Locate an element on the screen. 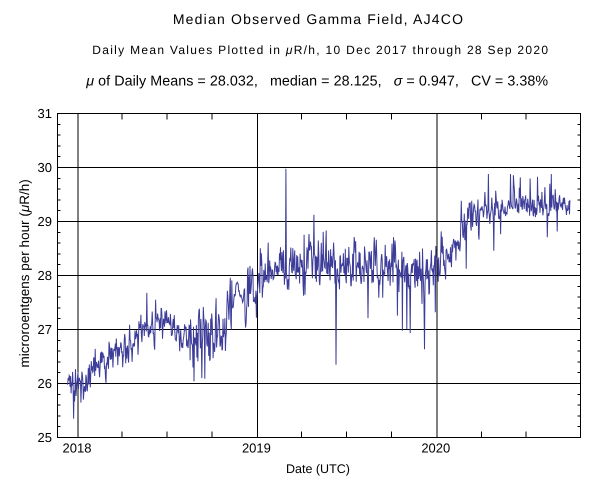  svg-text: 2019 is located at coordinates (256, 448).